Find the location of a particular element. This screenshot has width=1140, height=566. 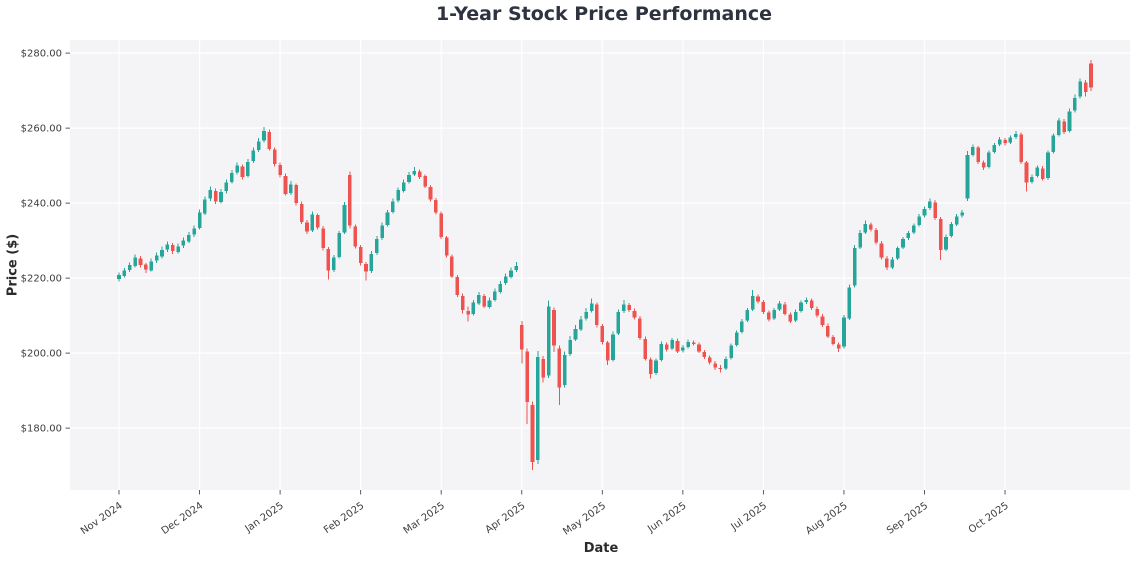

y-tick-label: $220.00 is located at coordinates (41, 279).